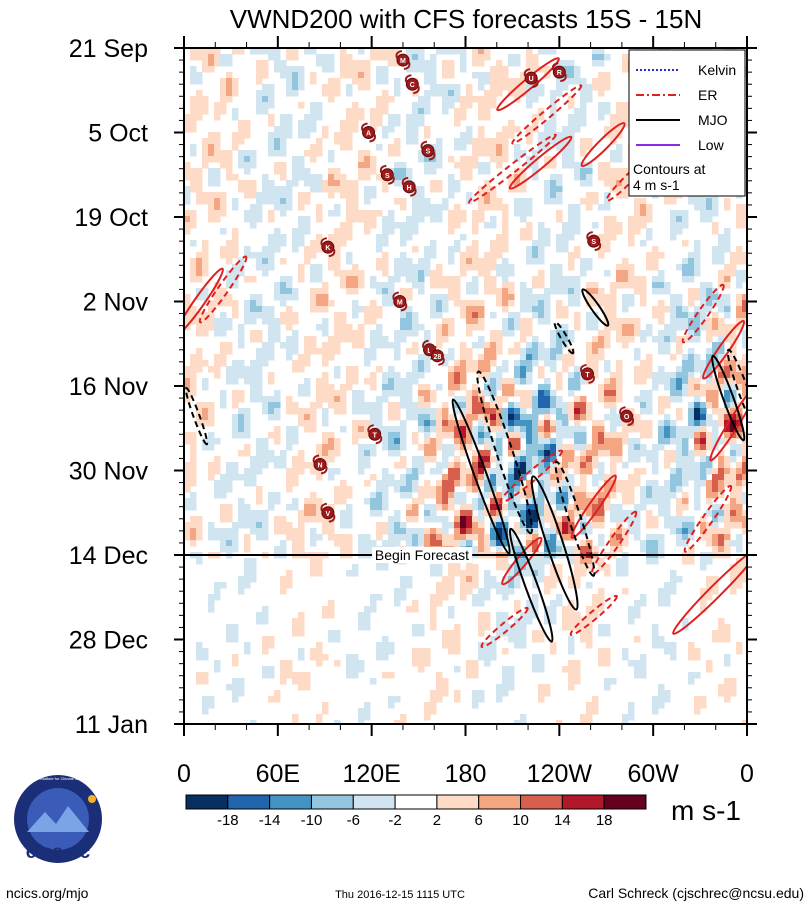 The image size is (809, 907). Describe the element at coordinates (429, 351) in the screenshot. I see `cyclone-label: L` at that location.